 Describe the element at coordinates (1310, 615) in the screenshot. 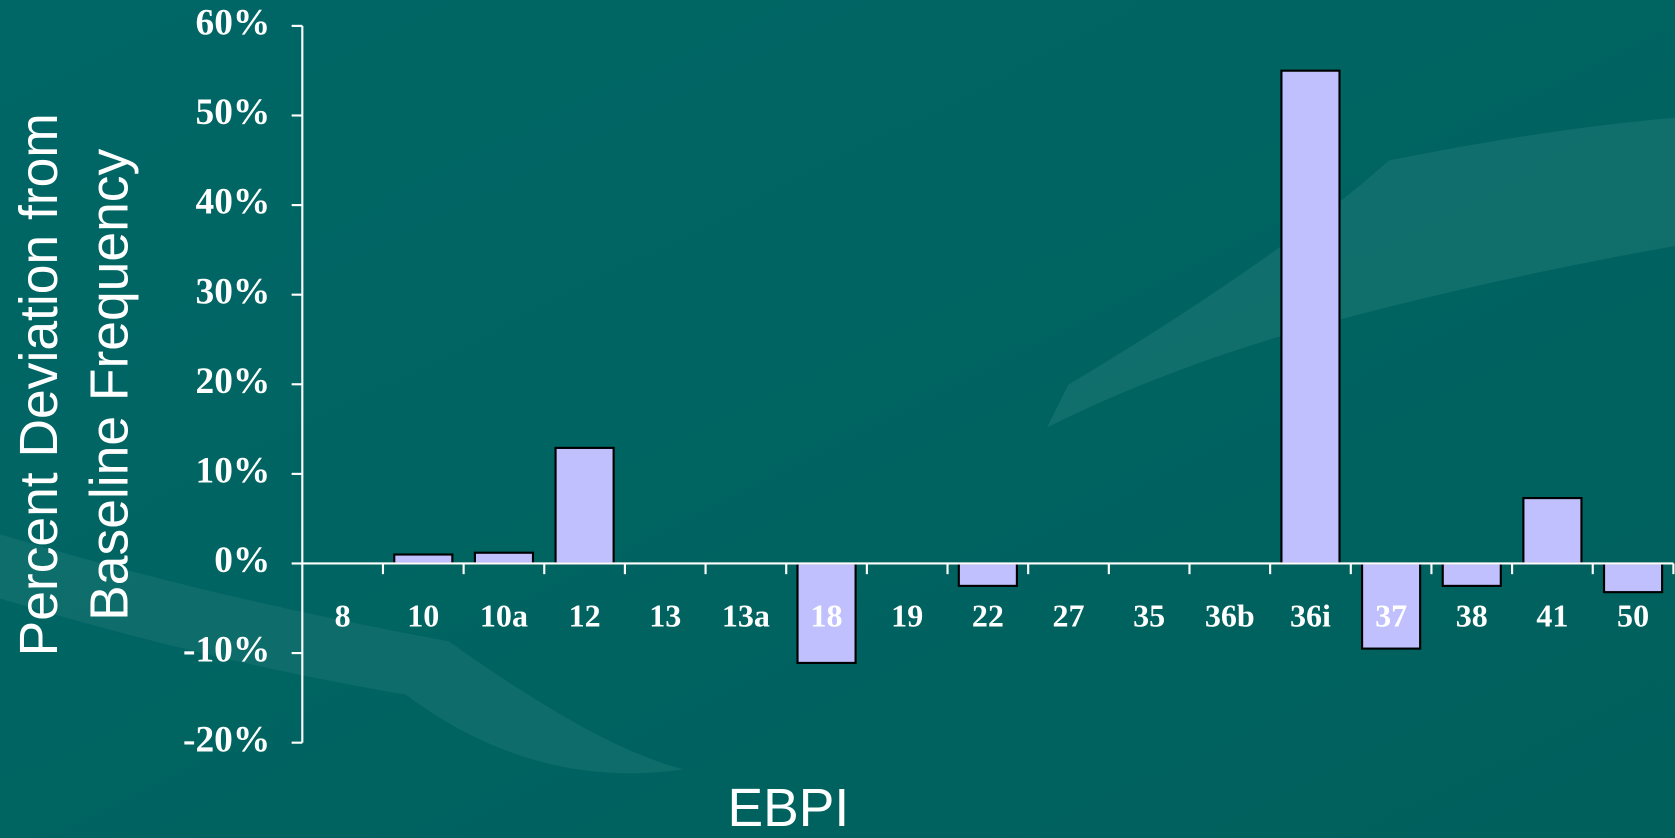

I see `x-tick-label: 36i` at that location.